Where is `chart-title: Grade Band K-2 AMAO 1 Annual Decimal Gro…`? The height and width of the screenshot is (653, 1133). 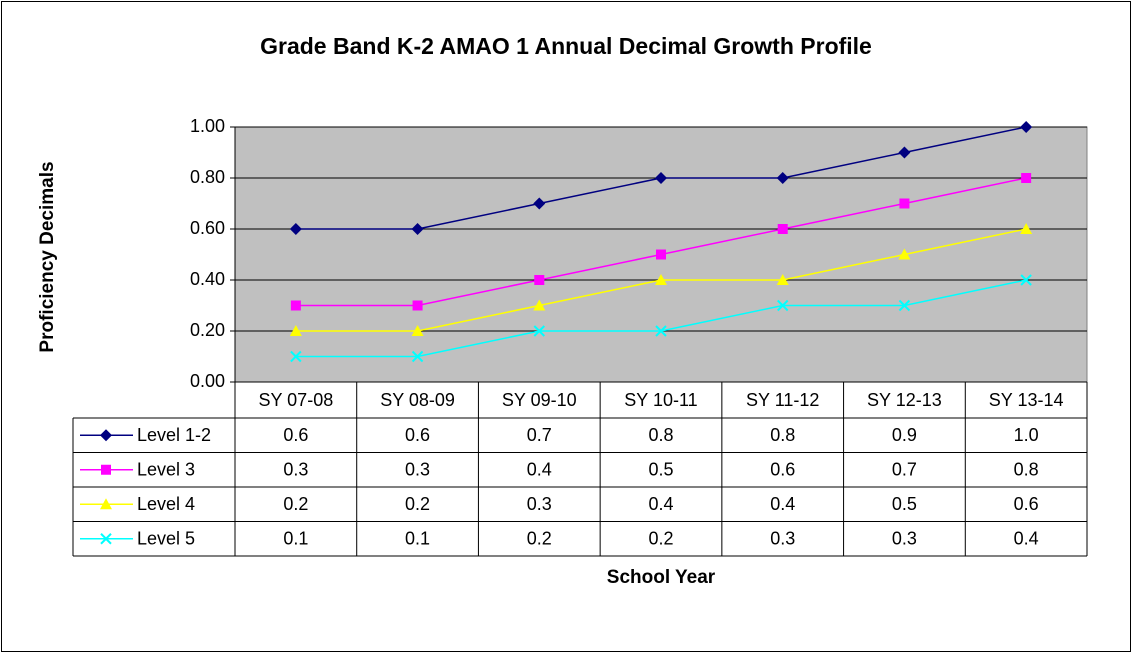 chart-title: Grade Band K-2 AMAO 1 Annual Decimal Gro… is located at coordinates (566, 46).